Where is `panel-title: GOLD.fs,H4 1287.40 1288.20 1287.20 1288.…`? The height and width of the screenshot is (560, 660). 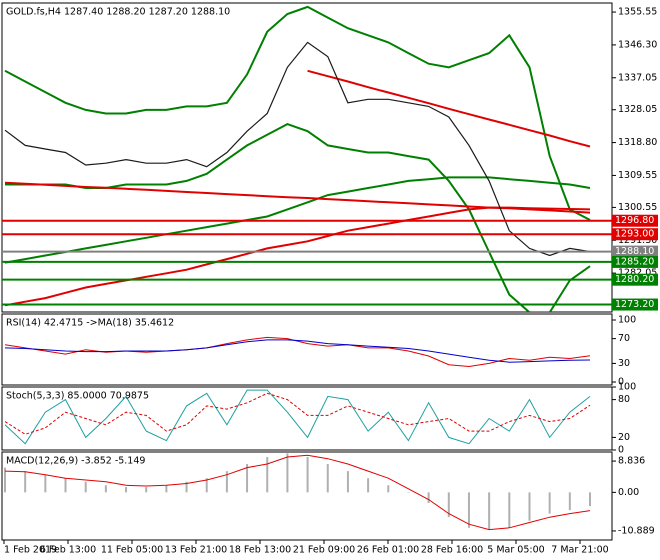
panel-title: GOLD.fs,H4 1287.40 1288.20 1287.20 1288.… is located at coordinates (118, 12).